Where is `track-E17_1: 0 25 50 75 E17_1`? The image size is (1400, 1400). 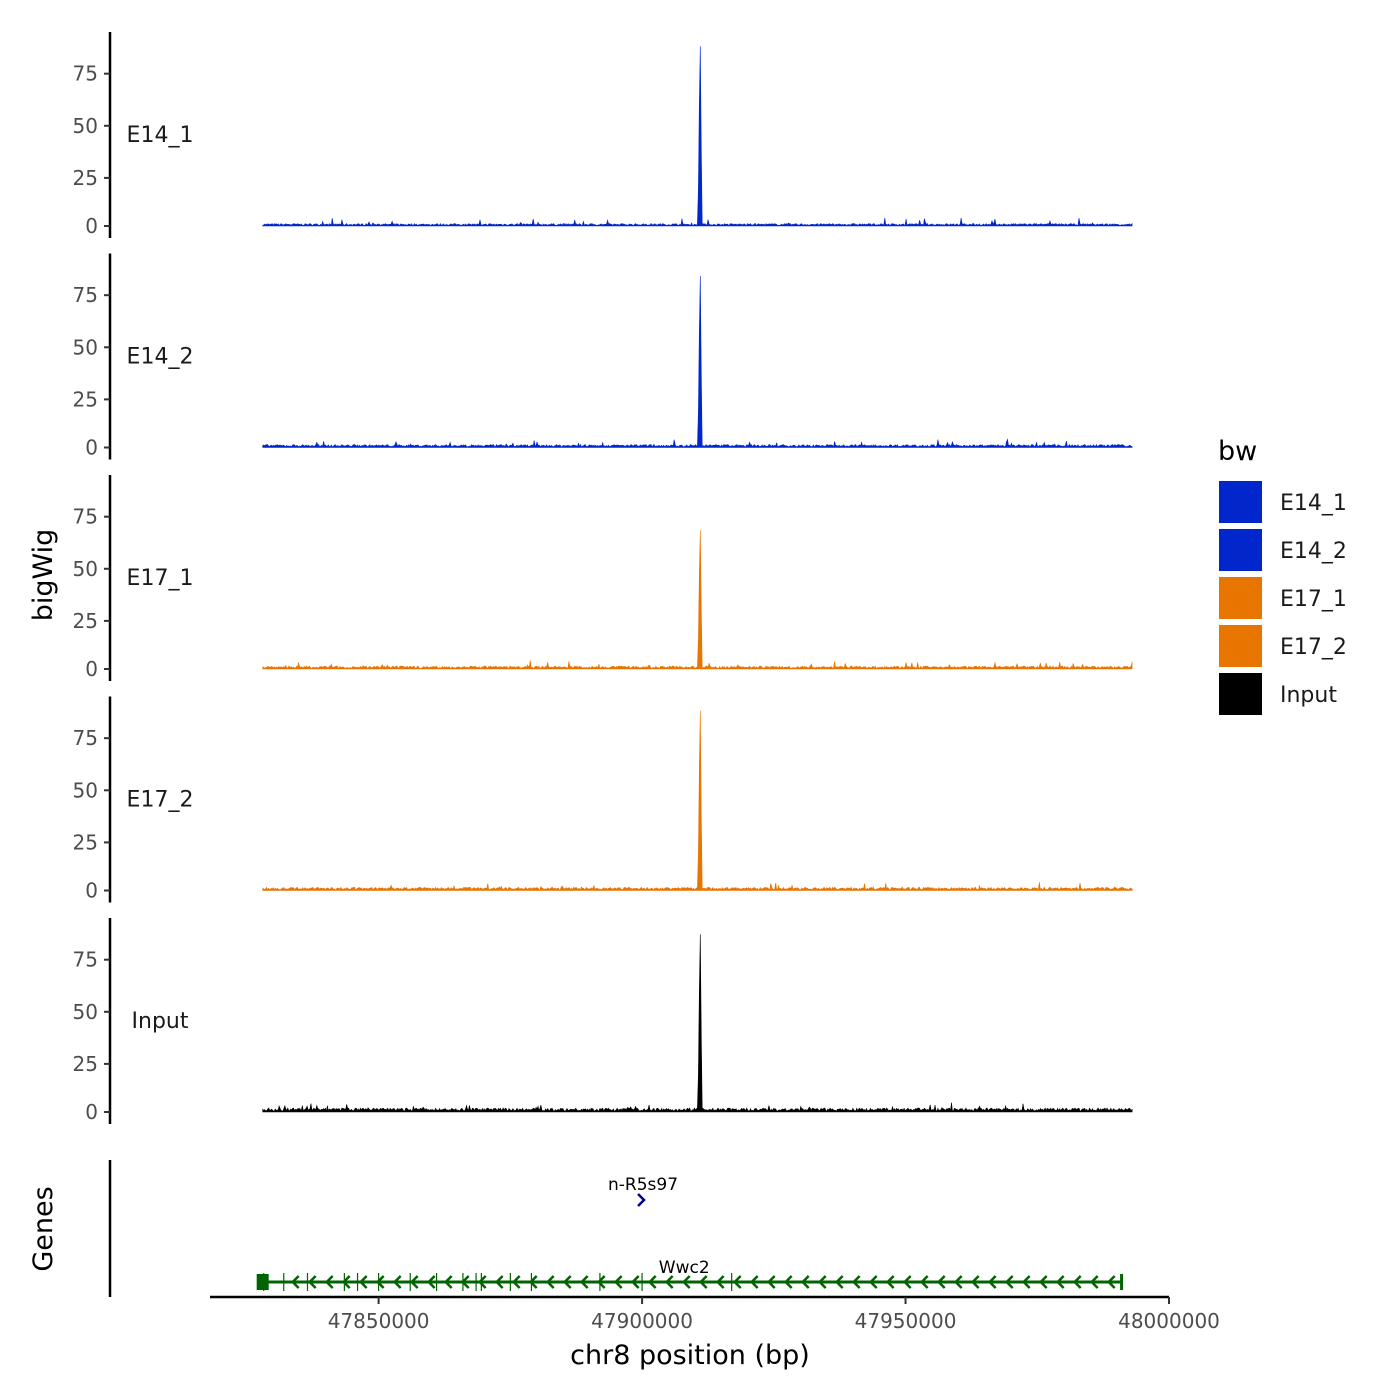
track-E17_1: 0 25 50 75 E17_1 is located at coordinates (603, 578).